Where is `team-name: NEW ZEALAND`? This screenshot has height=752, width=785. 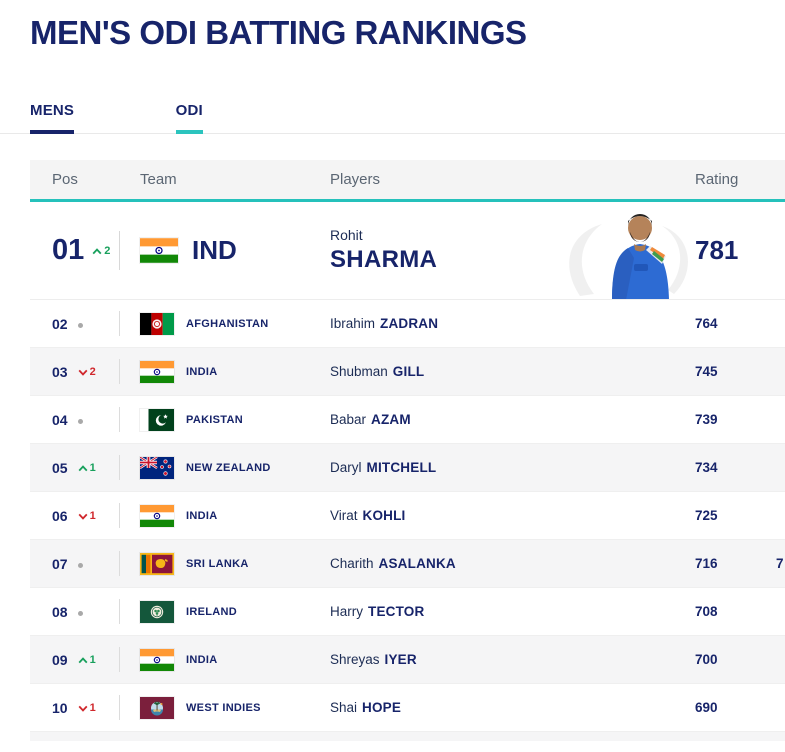 team-name: NEW ZEALAND is located at coordinates (228, 467).